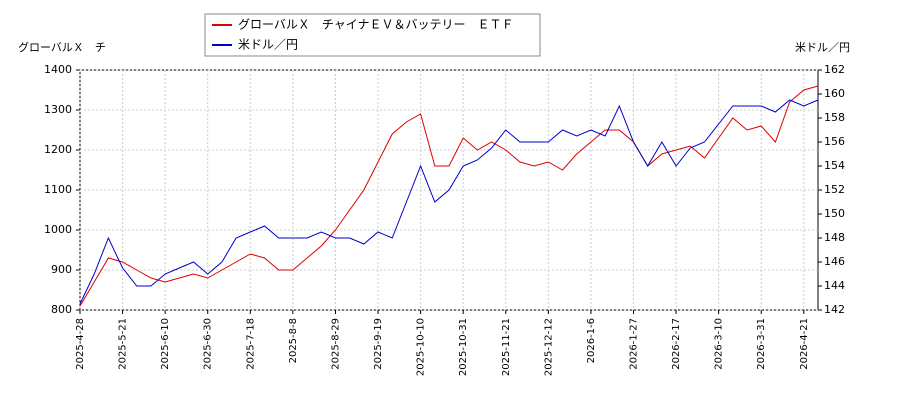 The image size is (900, 400). Describe the element at coordinates (834, 237) in the screenshot. I see `y2-tick-label: 148` at that location.